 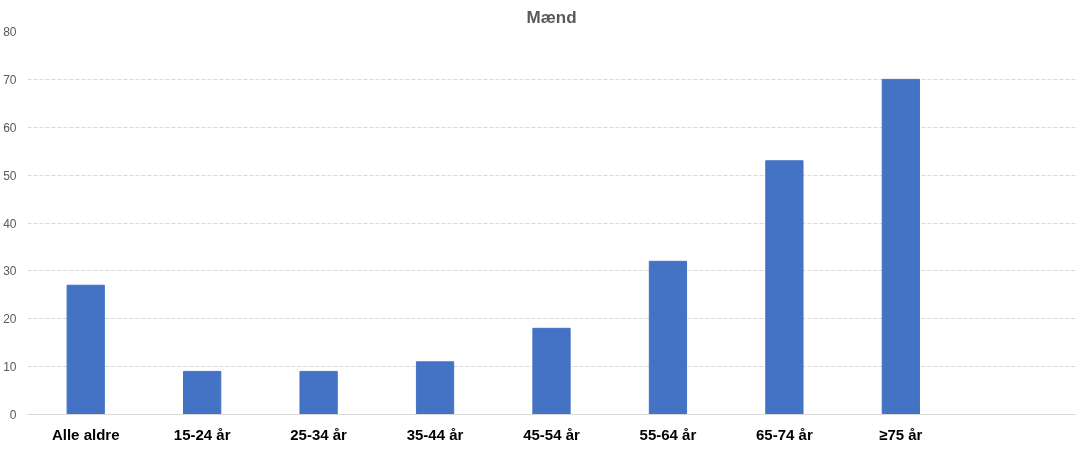 What do you see at coordinates (668, 434) in the screenshot?
I see `x-tick-label: 55-64 år` at bounding box center [668, 434].